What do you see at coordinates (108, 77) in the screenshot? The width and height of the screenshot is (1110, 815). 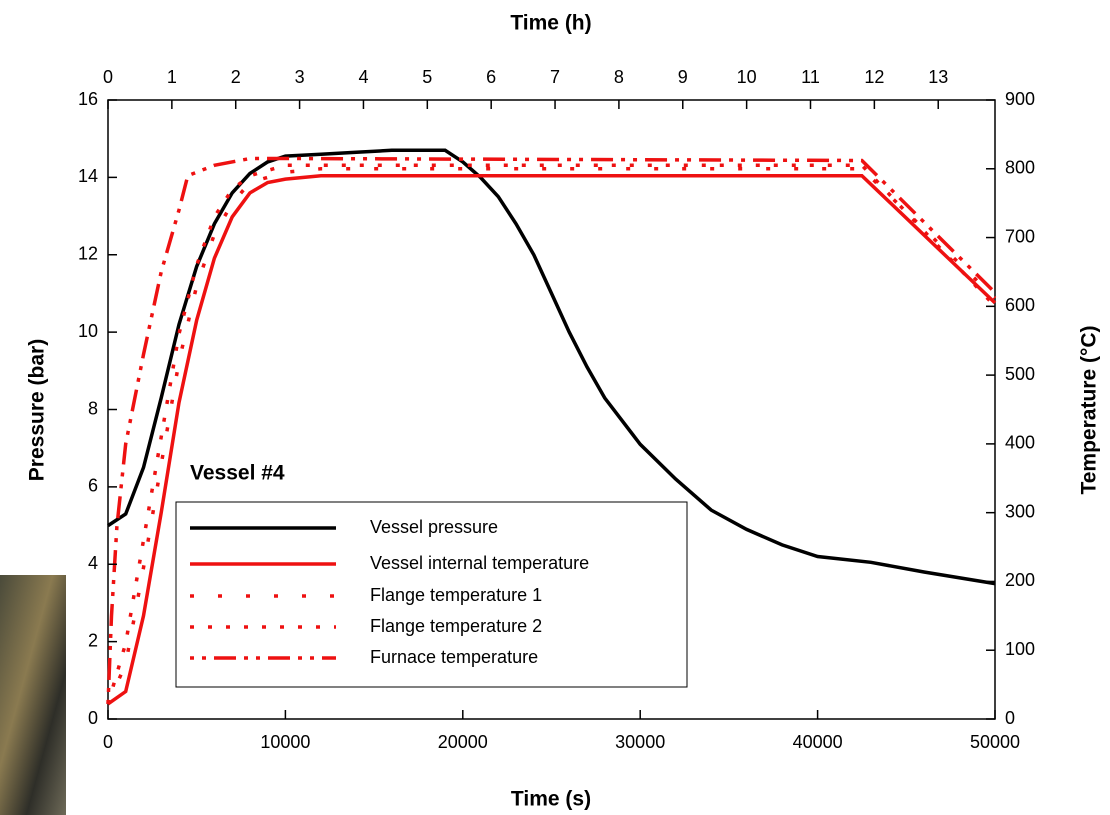 I see `x2-tick-label: 0` at bounding box center [108, 77].